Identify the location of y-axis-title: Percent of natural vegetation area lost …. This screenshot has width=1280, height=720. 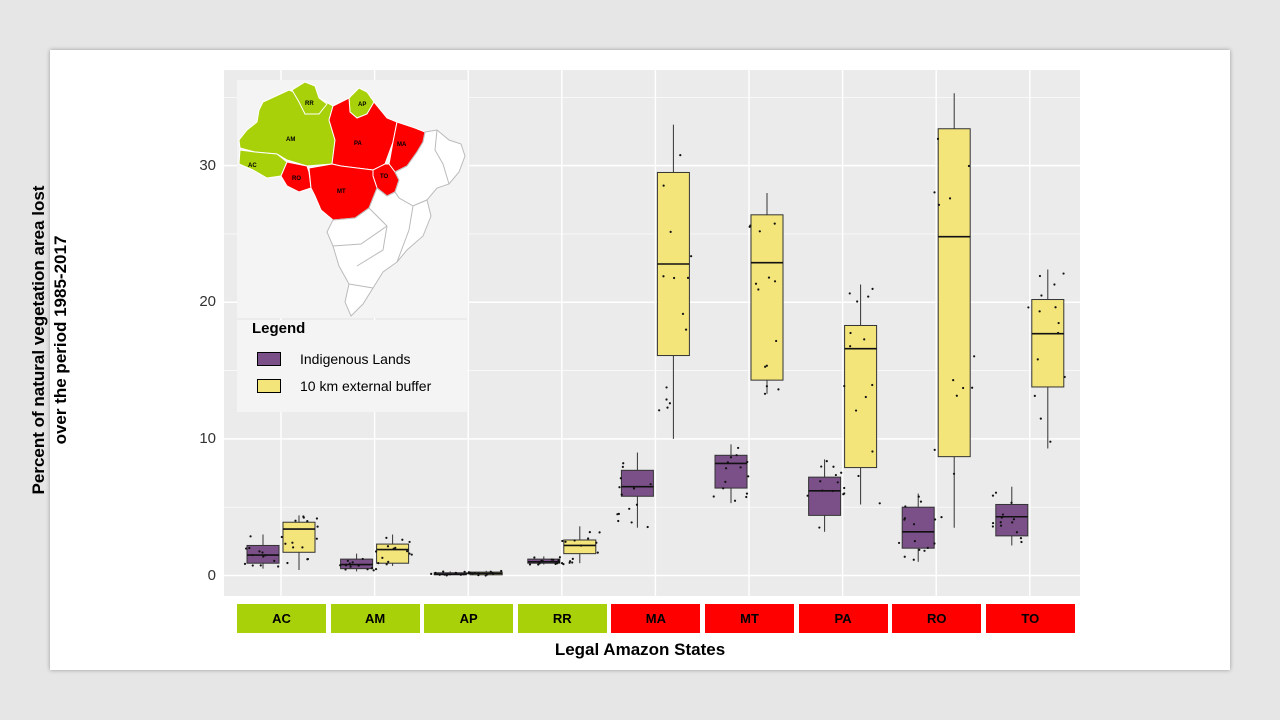
(50, 340).